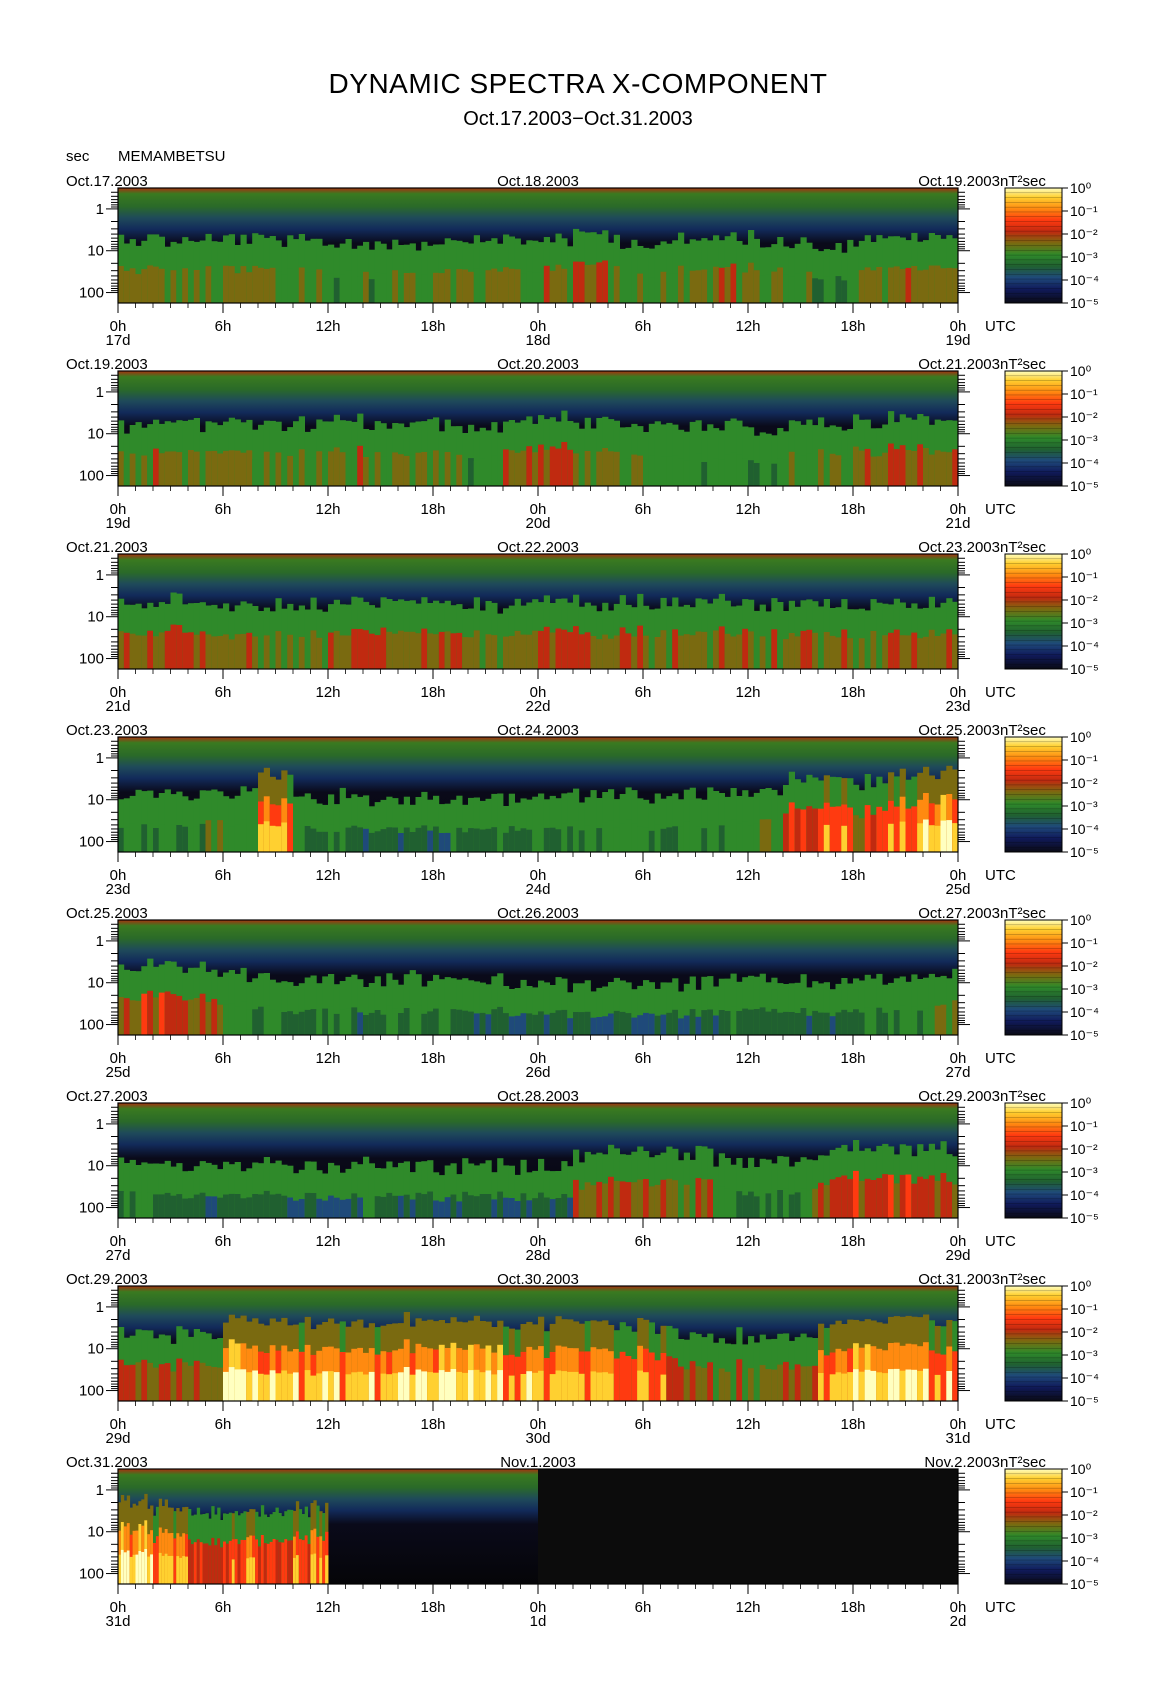 The image size is (1156, 1704). Describe the element at coordinates (327, 1241) in the screenshot. I see `x-tick-label: 12h` at that location.